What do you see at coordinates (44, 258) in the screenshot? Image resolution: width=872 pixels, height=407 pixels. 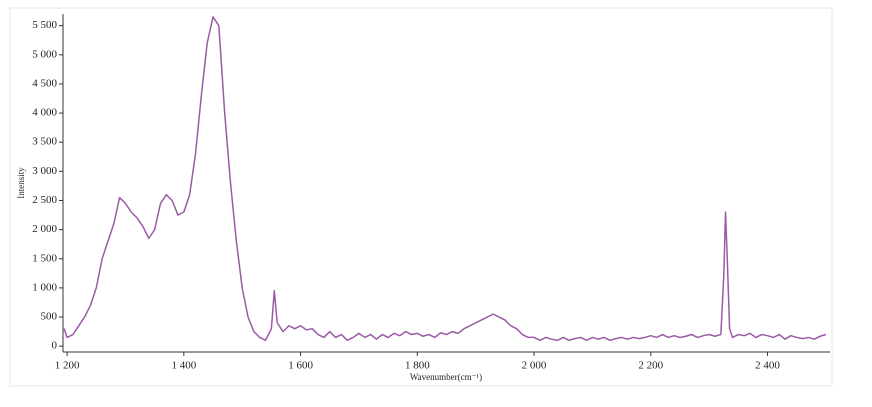 I see `y-tick-label: 1 500` at bounding box center [44, 258].